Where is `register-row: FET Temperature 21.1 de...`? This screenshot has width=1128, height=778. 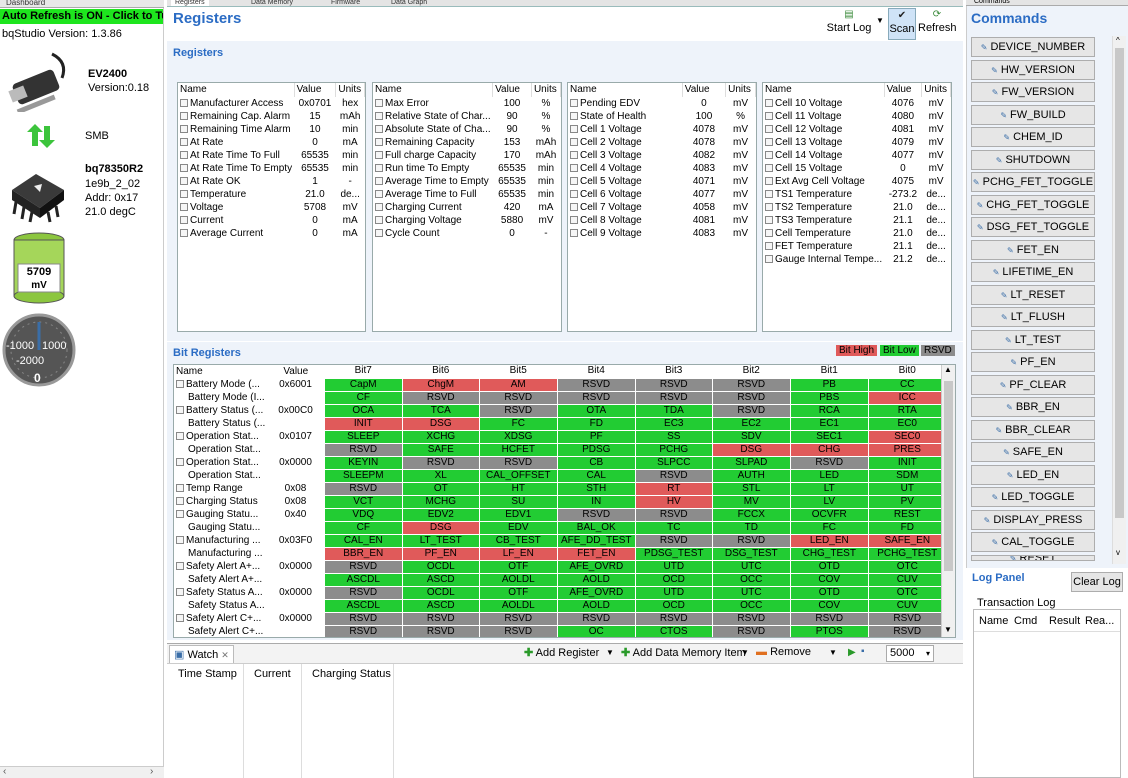 register-row: FET Temperature 21.1 de... is located at coordinates (857, 246).